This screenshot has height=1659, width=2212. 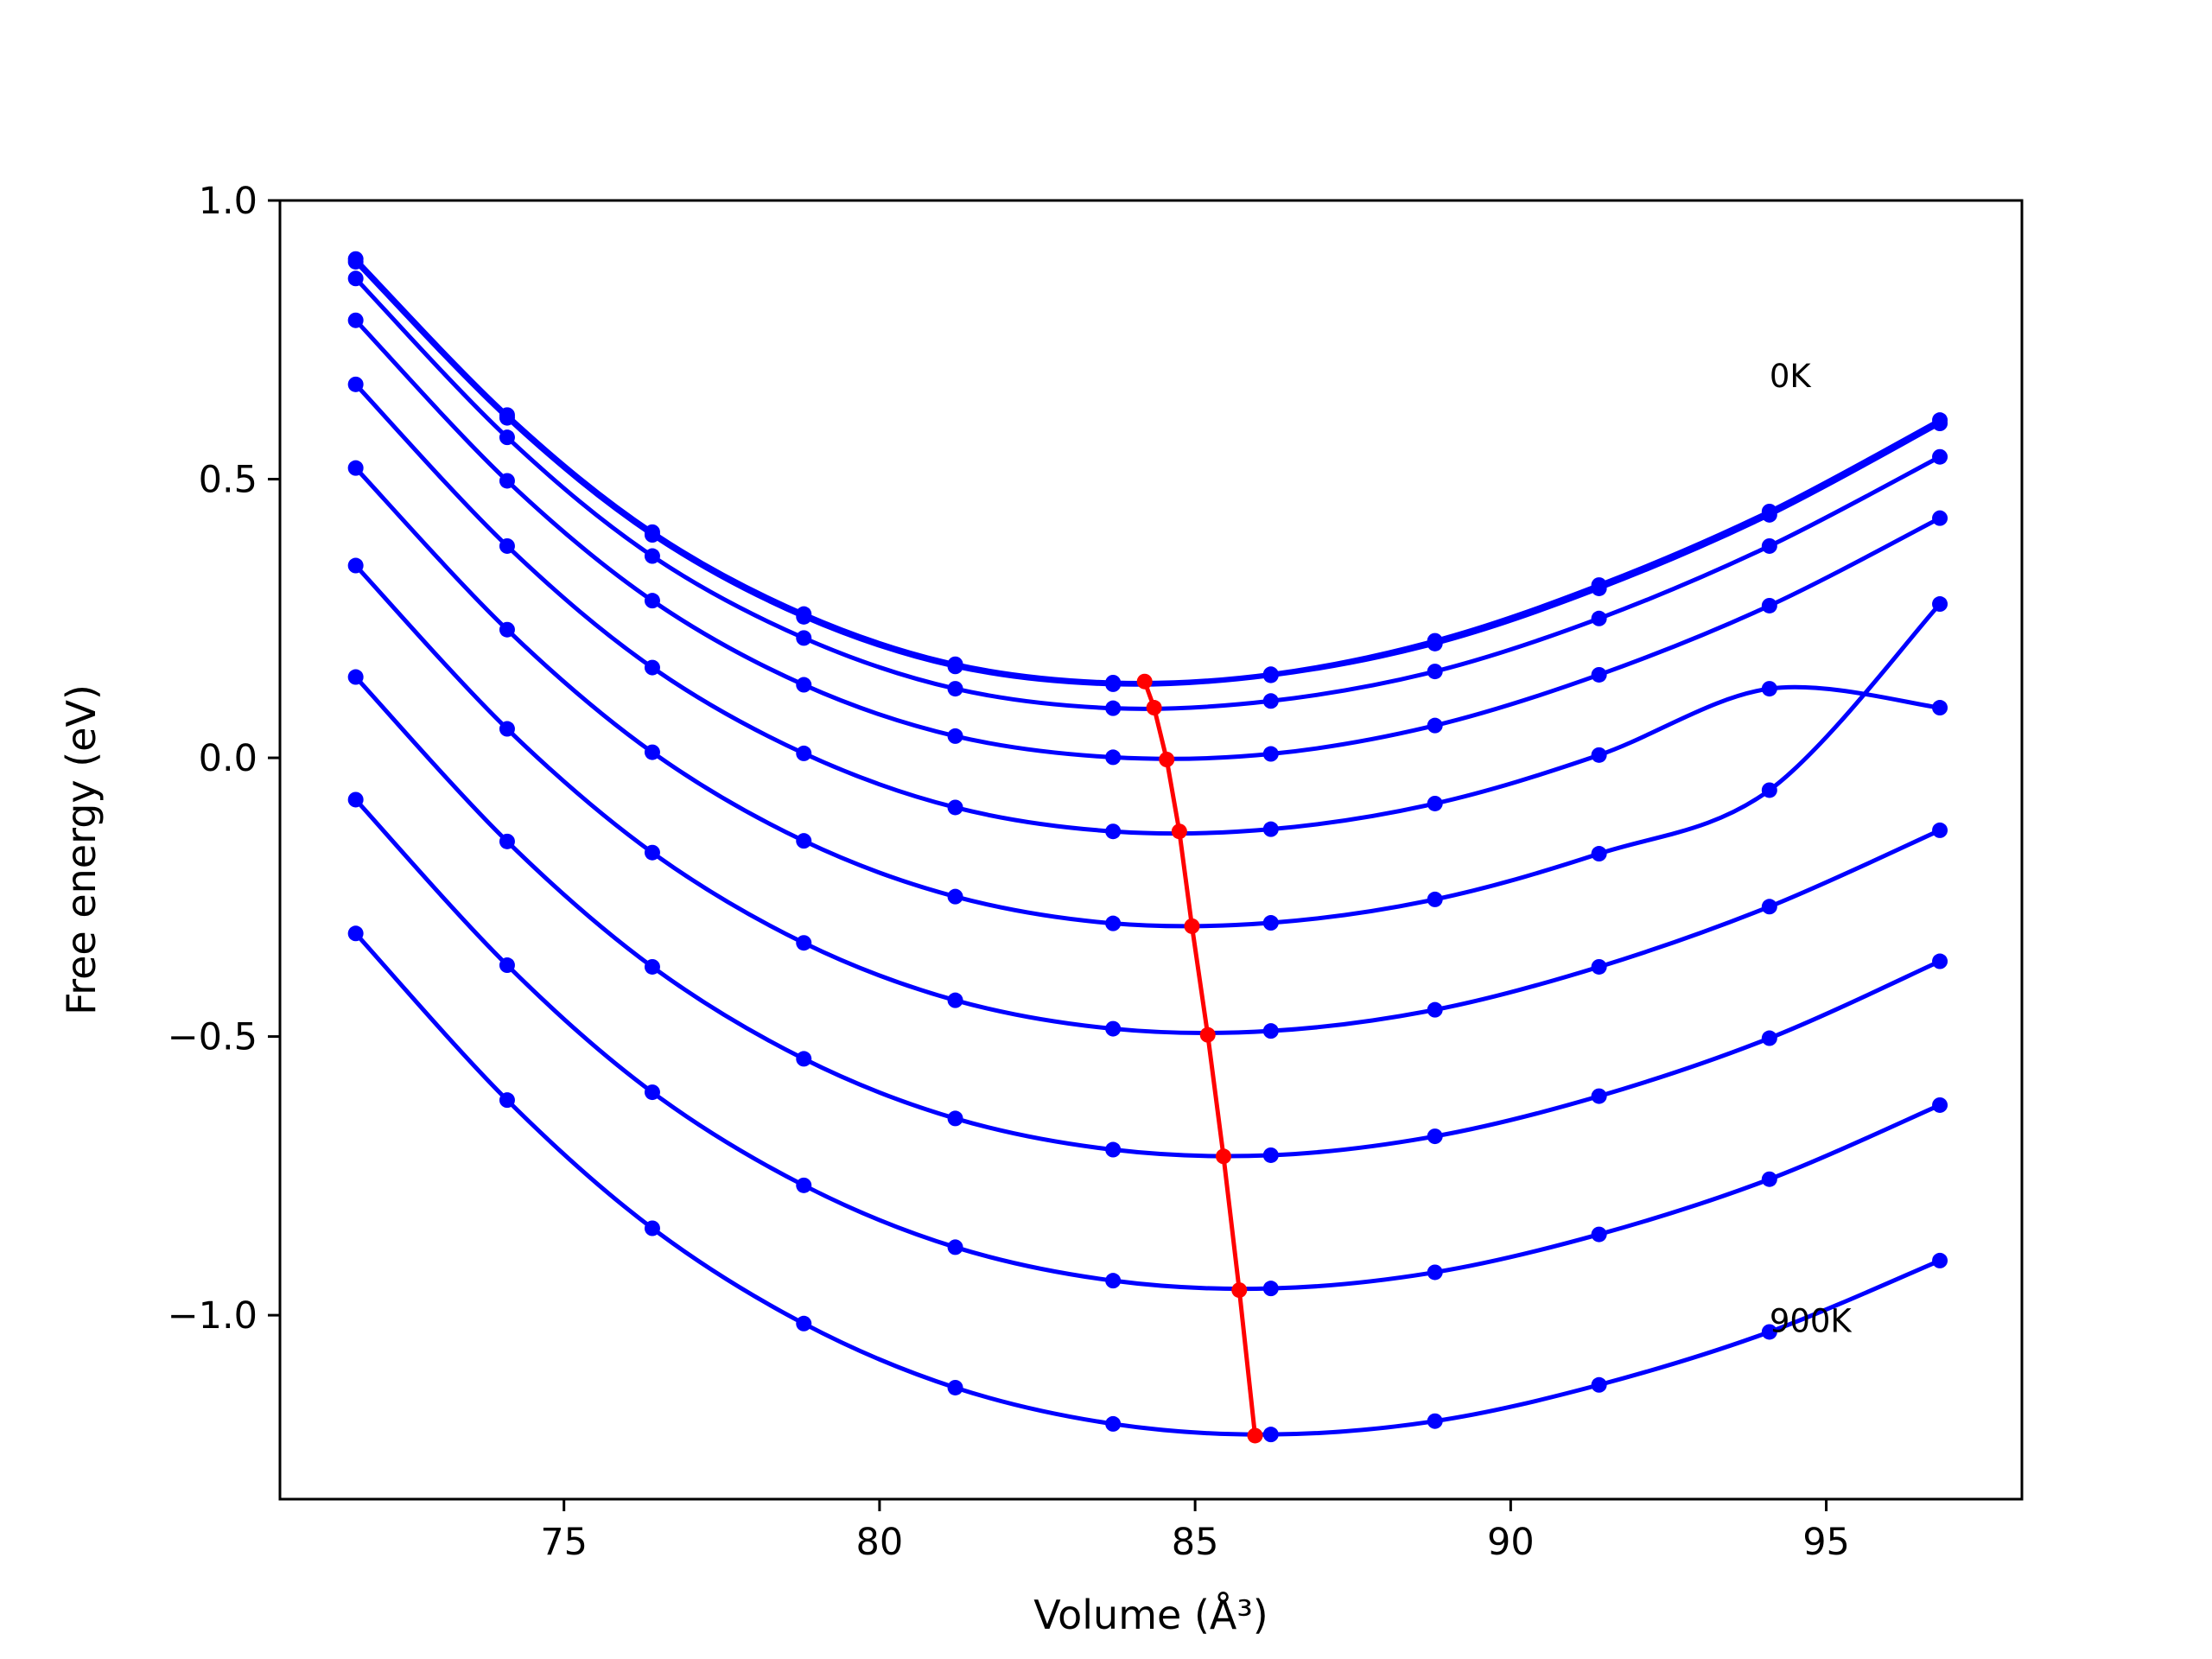 What do you see at coordinates (1826, 1542) in the screenshot?
I see `x-tick-label-4: 95` at bounding box center [1826, 1542].